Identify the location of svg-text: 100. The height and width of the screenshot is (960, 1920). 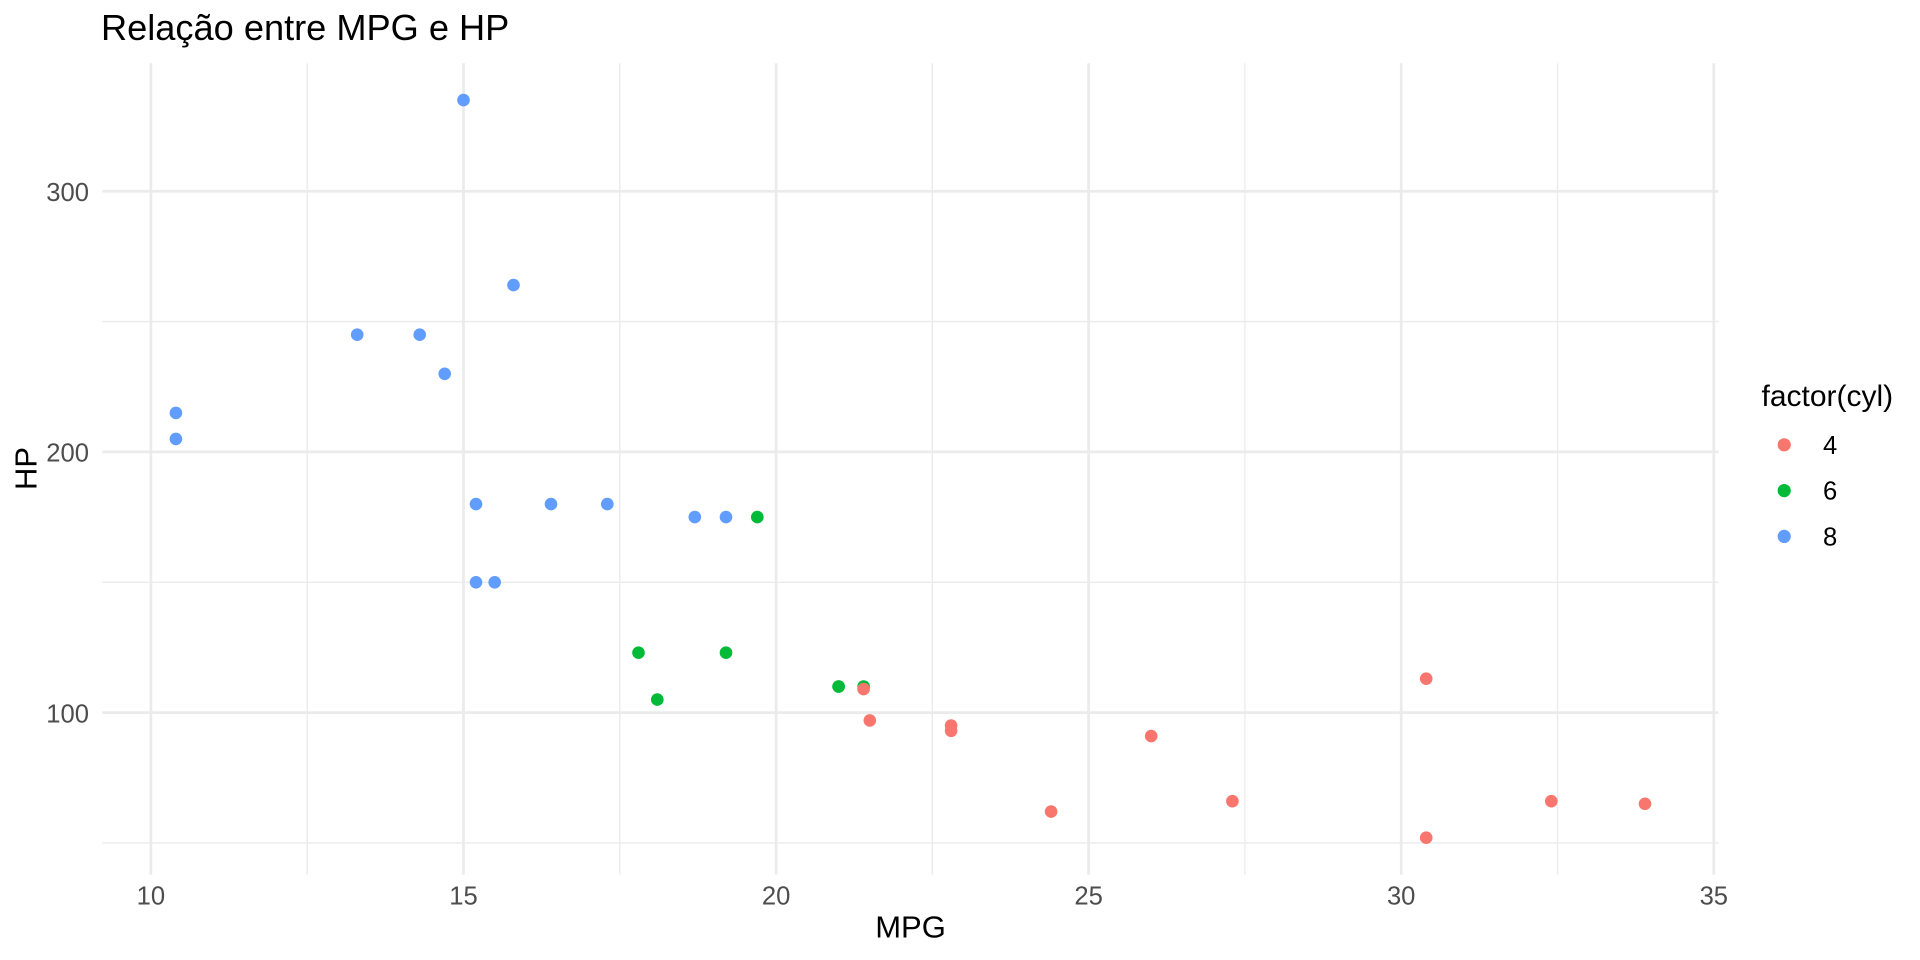
(67, 714).